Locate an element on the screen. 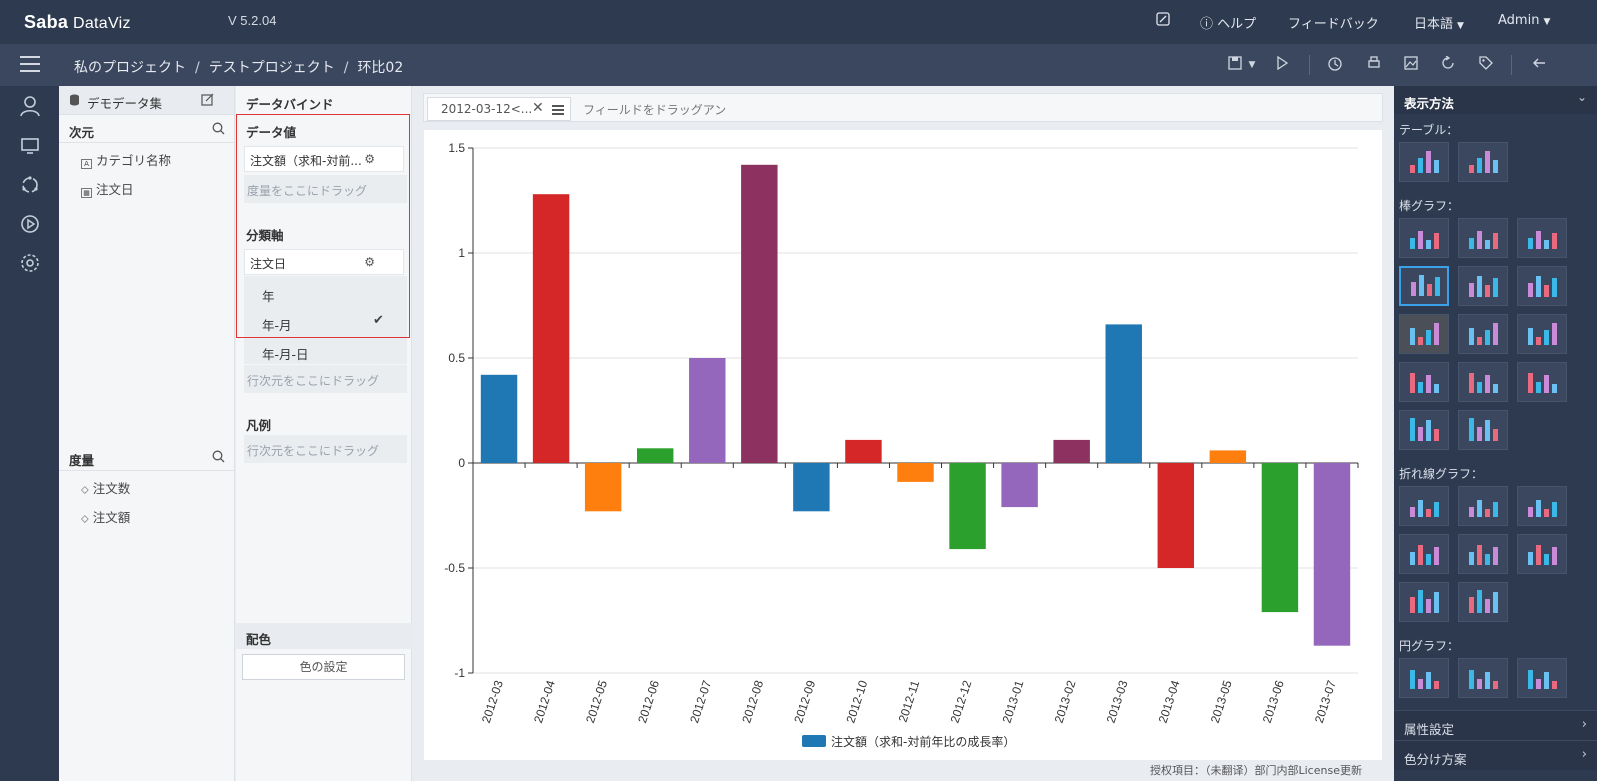 The image size is (1597, 781). sync-icon is located at coordinates (30, 185).